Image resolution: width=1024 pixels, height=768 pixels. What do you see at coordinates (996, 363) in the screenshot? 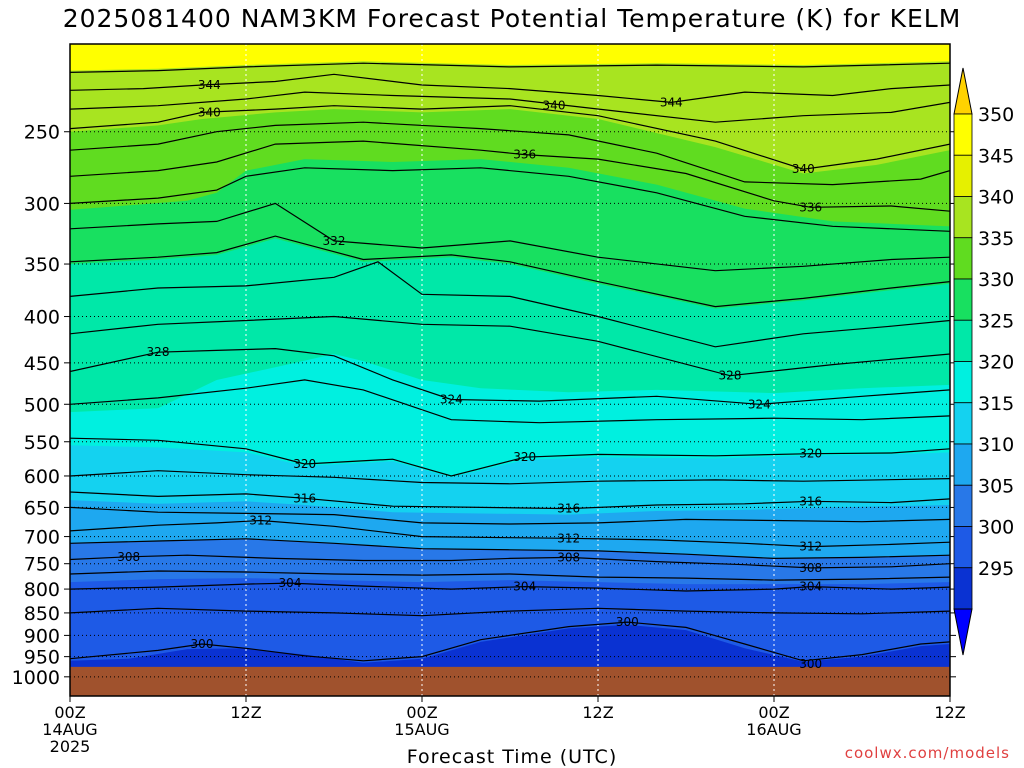
I see `colorbar-label-320: 320` at bounding box center [996, 363].